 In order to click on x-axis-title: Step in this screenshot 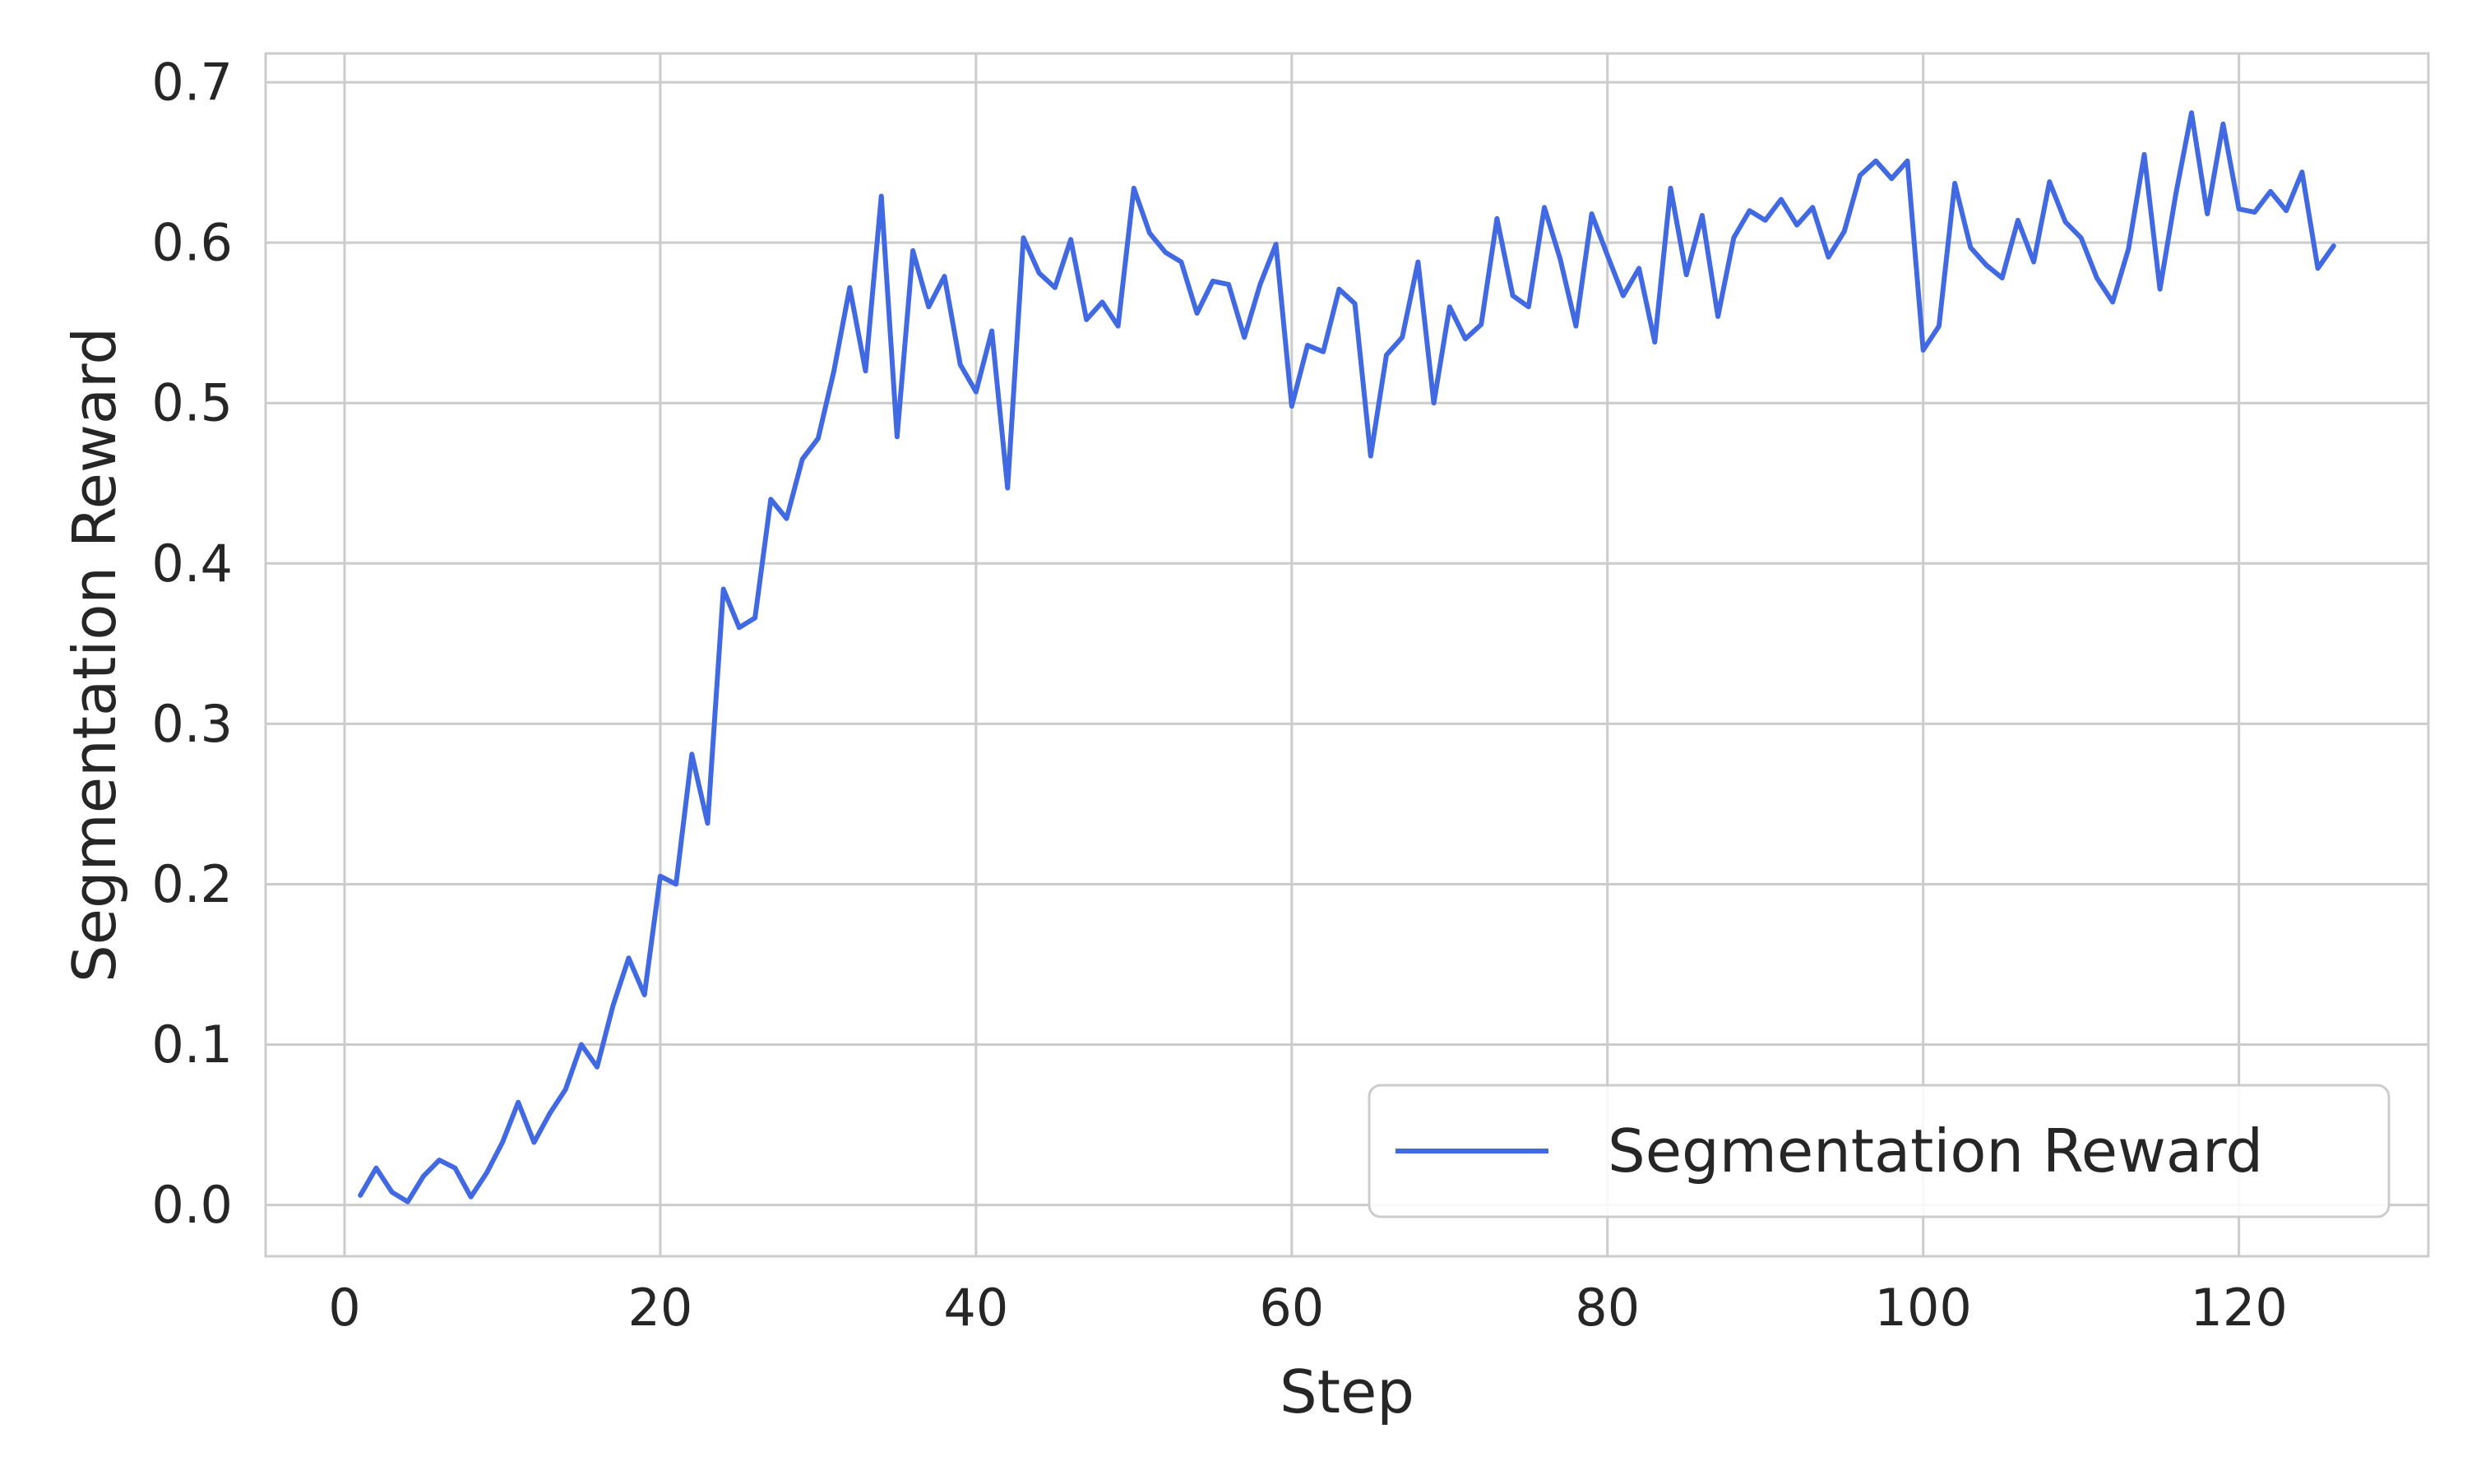, I will do `click(1347, 1392)`.